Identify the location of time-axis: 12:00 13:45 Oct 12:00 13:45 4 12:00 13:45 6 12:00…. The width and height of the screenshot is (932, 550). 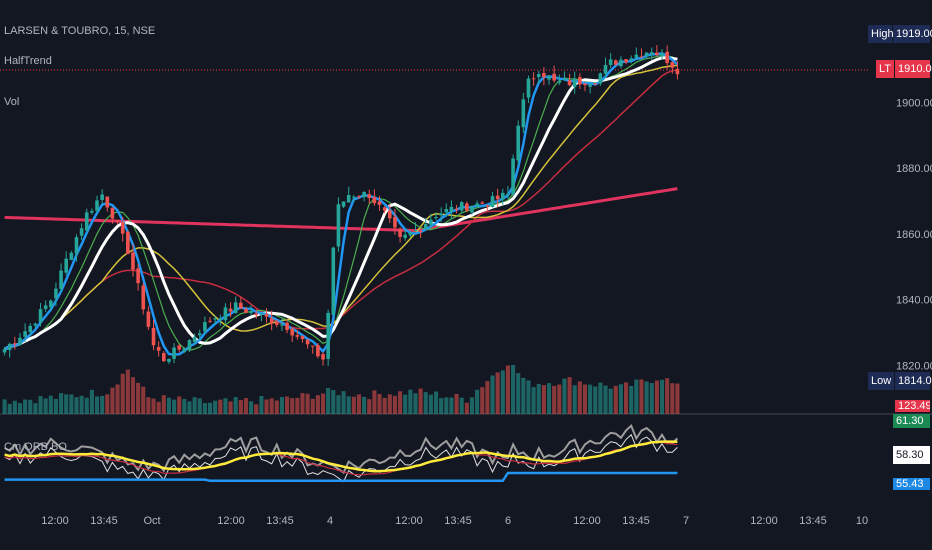
(454, 521).